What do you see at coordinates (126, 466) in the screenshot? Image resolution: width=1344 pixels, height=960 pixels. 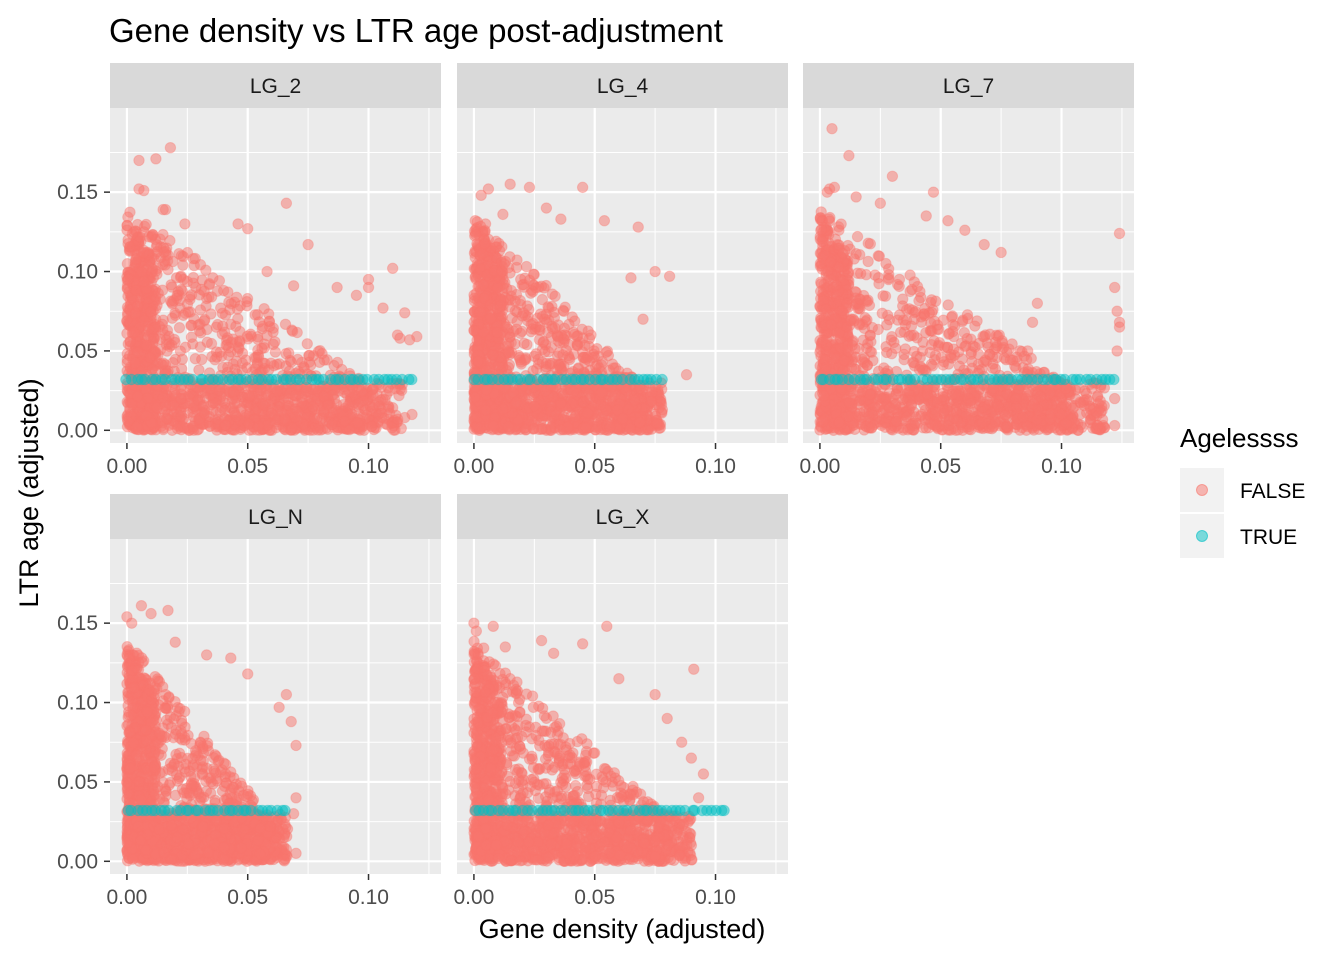 I see `x-tick-label: 0.00` at bounding box center [126, 466].